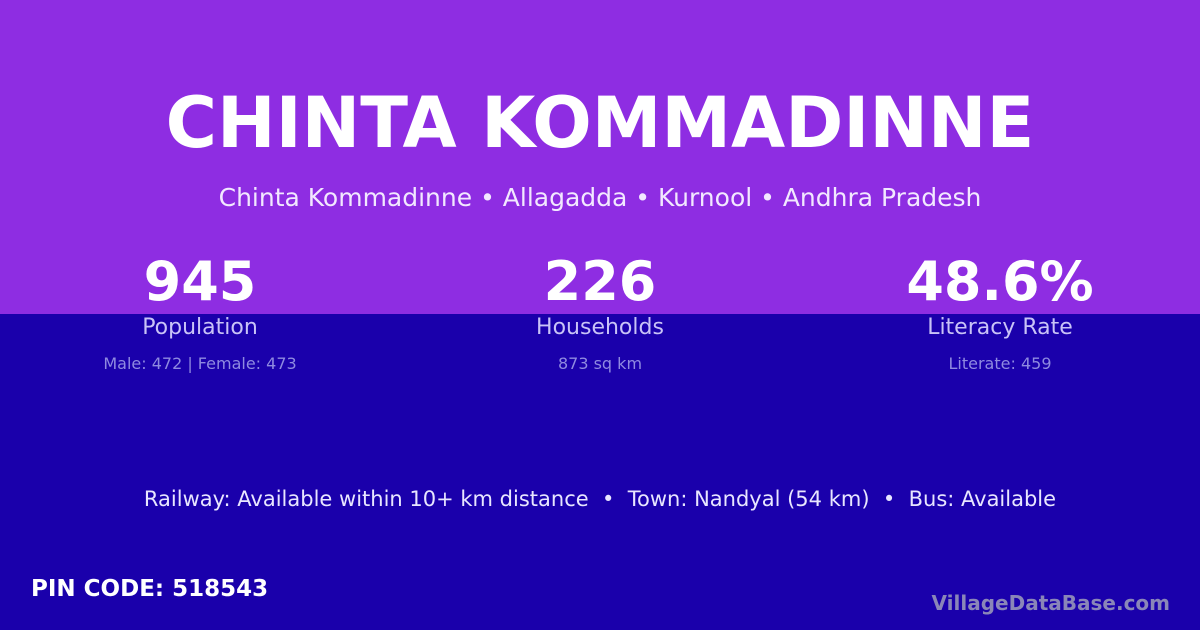 This screenshot has height=630, width=1200. I want to click on stat-detail: Literate: 459, so click(1000, 363).